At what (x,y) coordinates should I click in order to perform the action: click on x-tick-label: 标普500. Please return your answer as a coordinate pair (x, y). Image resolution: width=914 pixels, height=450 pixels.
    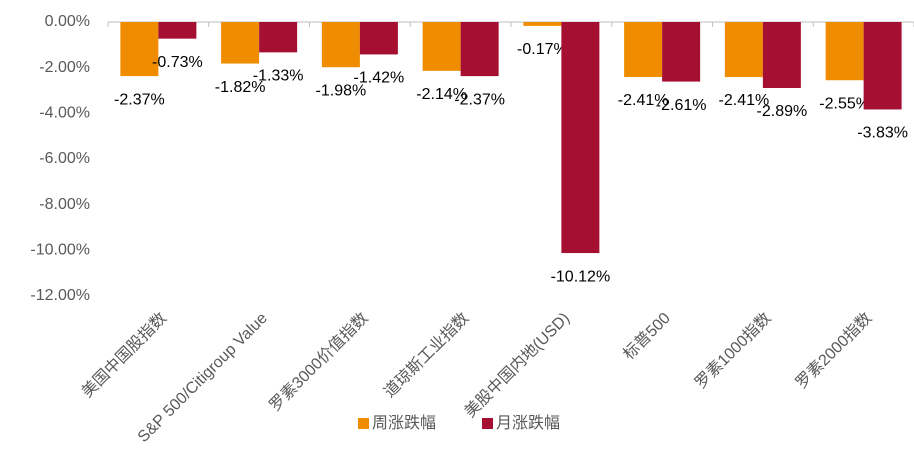
    Looking at the image, I should click on (647, 336).